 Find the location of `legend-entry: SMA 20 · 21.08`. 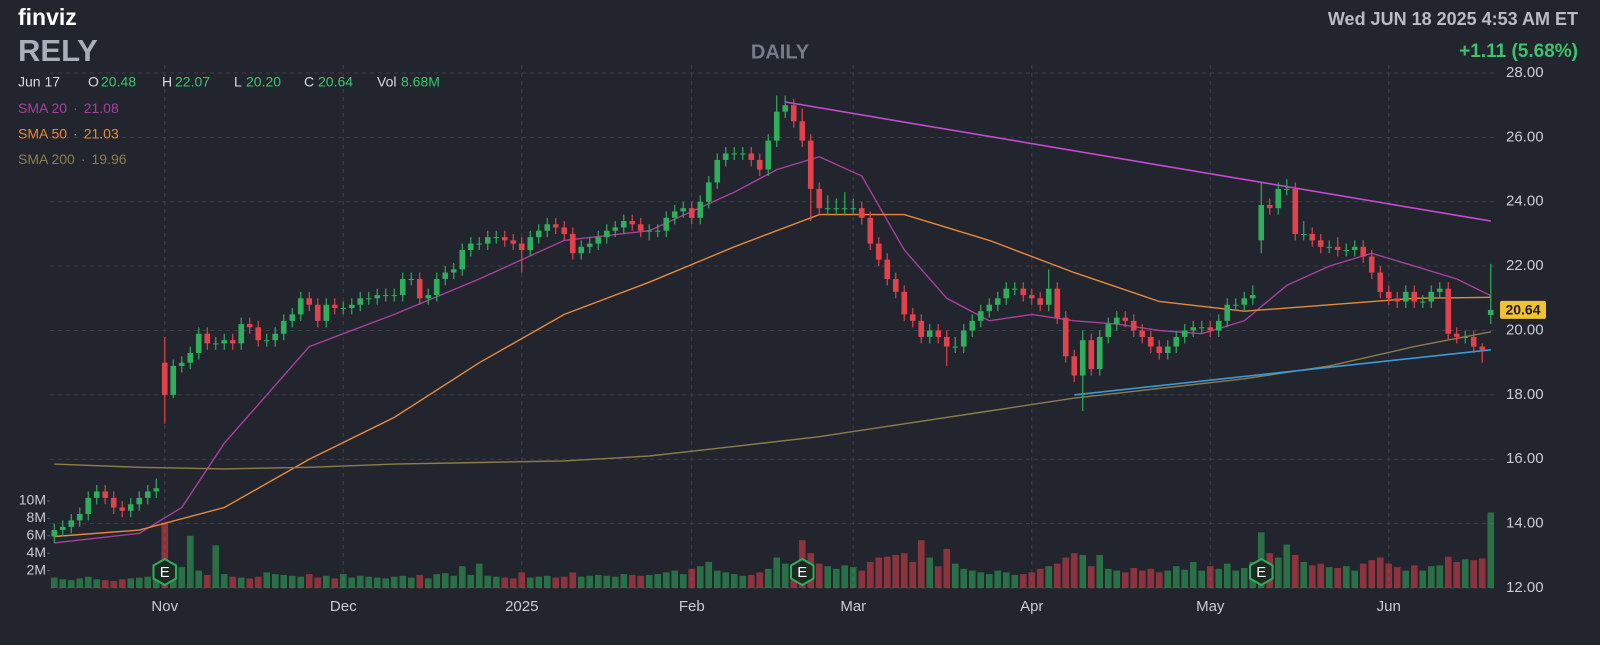

legend-entry: SMA 20 · 21.08 is located at coordinates (68, 108).